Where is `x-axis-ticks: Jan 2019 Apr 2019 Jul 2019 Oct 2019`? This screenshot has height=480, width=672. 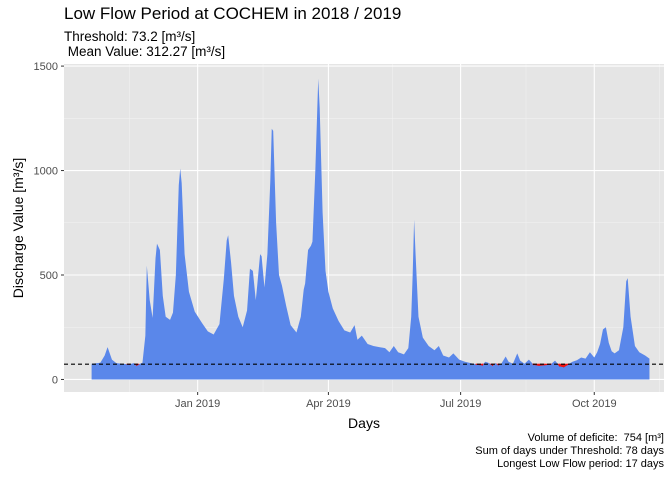 x-axis-ticks: Jan 2019 Apr 2019 Jul 2019 Oct 2019 is located at coordinates (396, 401).